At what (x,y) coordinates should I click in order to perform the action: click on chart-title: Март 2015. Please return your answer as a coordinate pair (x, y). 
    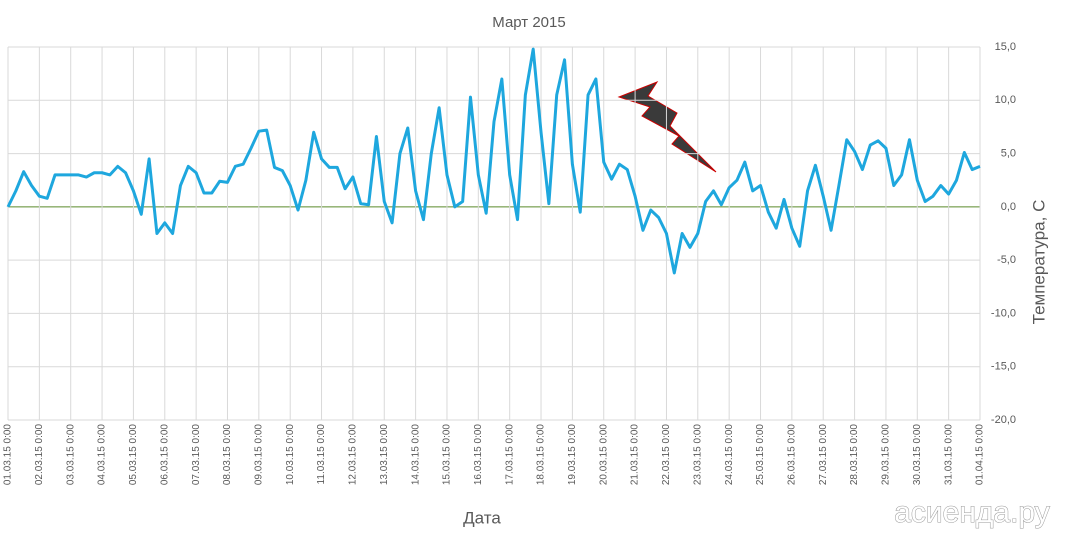
    Looking at the image, I should click on (528, 22).